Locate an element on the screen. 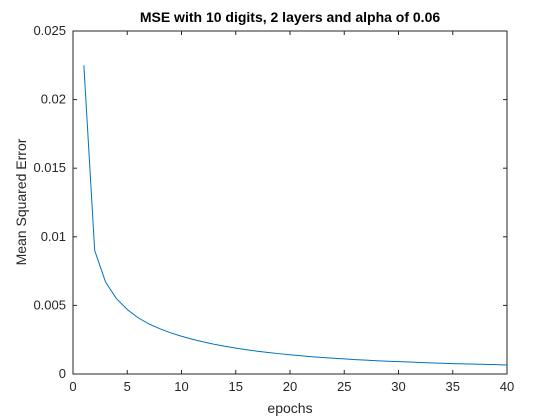 The image size is (560, 420). x-tick-label: 20 is located at coordinates (290, 386).